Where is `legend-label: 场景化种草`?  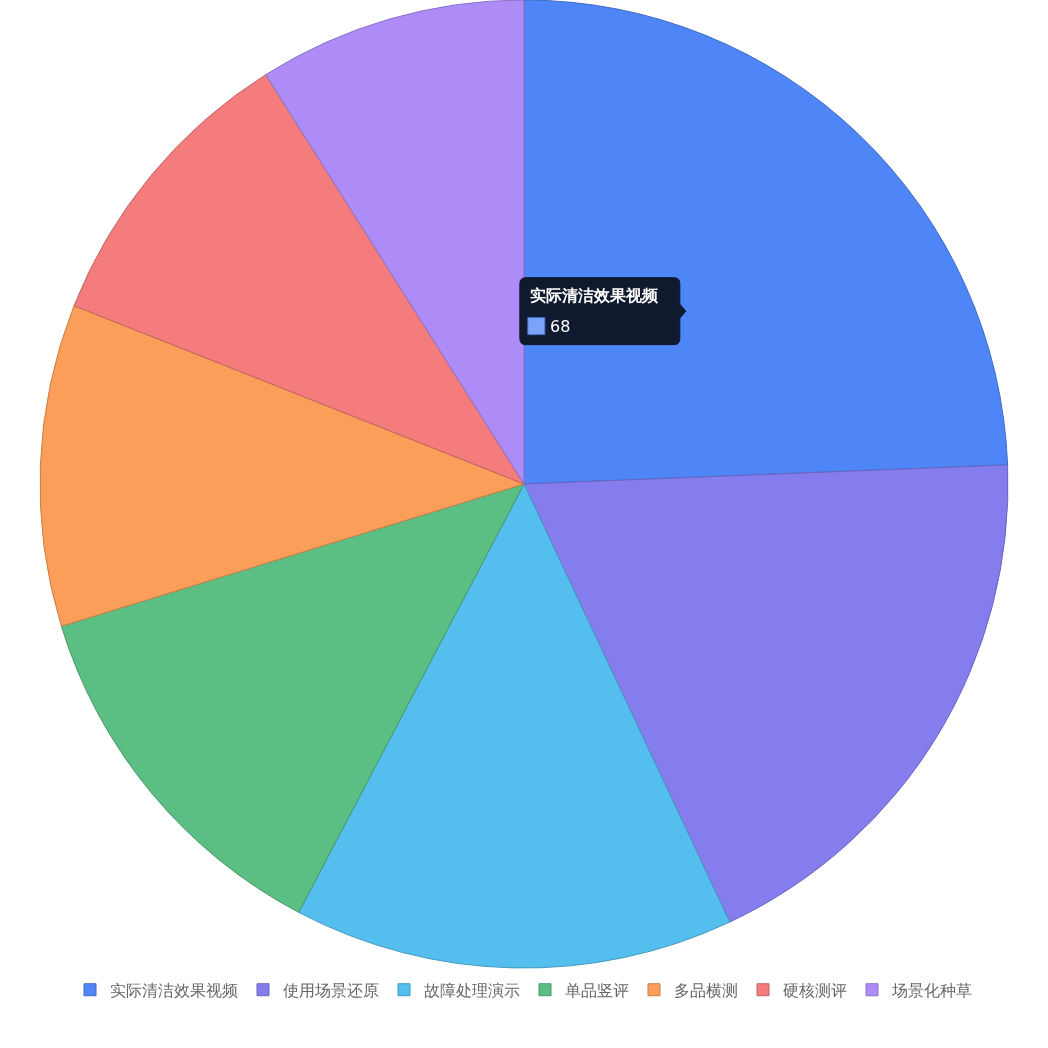
legend-label: 场景化种草 is located at coordinates (931, 990).